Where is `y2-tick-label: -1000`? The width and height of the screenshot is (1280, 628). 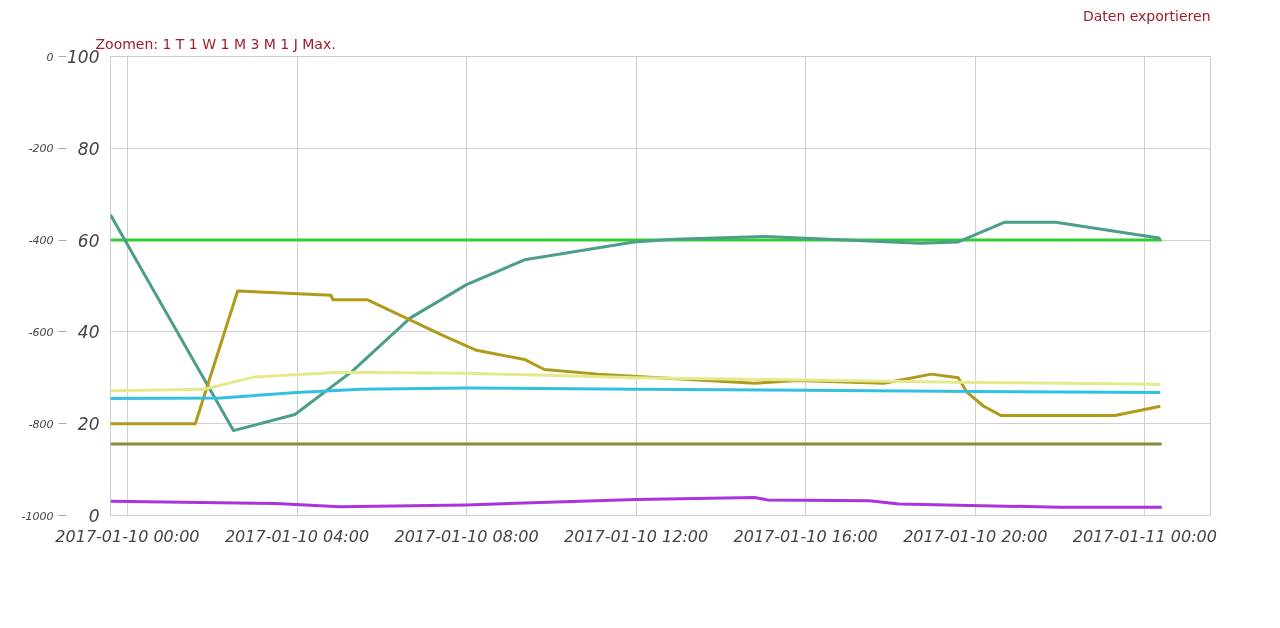 y2-tick-label: -1000 is located at coordinates (37, 516).